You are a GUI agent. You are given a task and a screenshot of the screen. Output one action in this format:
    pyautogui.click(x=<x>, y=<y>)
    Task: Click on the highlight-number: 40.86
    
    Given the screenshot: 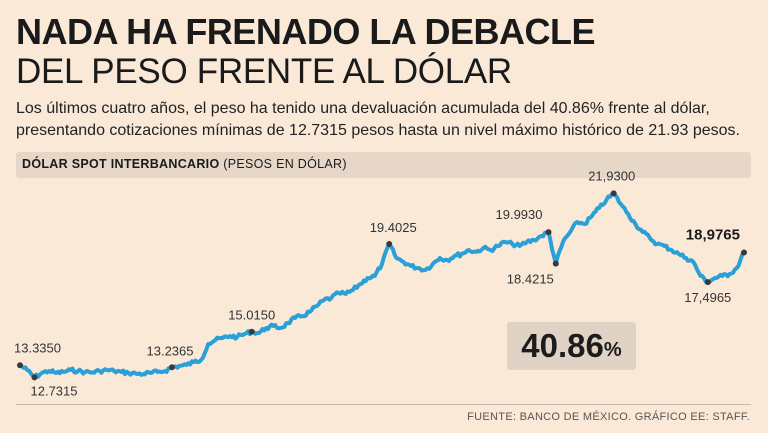 What is the action you would take?
    pyautogui.click(x=562, y=345)
    